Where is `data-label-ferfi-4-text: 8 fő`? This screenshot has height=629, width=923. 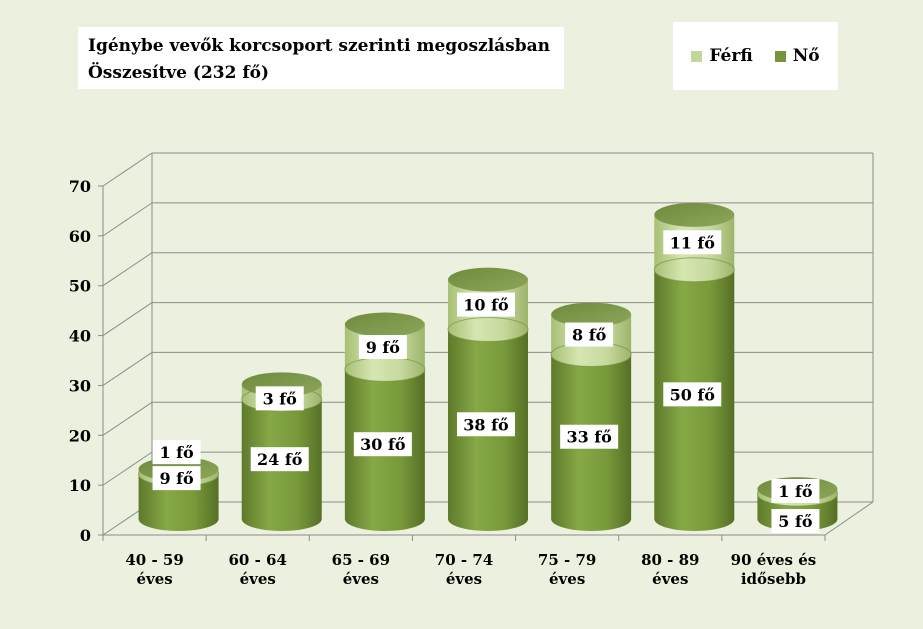 data-label-ferfi-4-text: 8 fő is located at coordinates (589, 335).